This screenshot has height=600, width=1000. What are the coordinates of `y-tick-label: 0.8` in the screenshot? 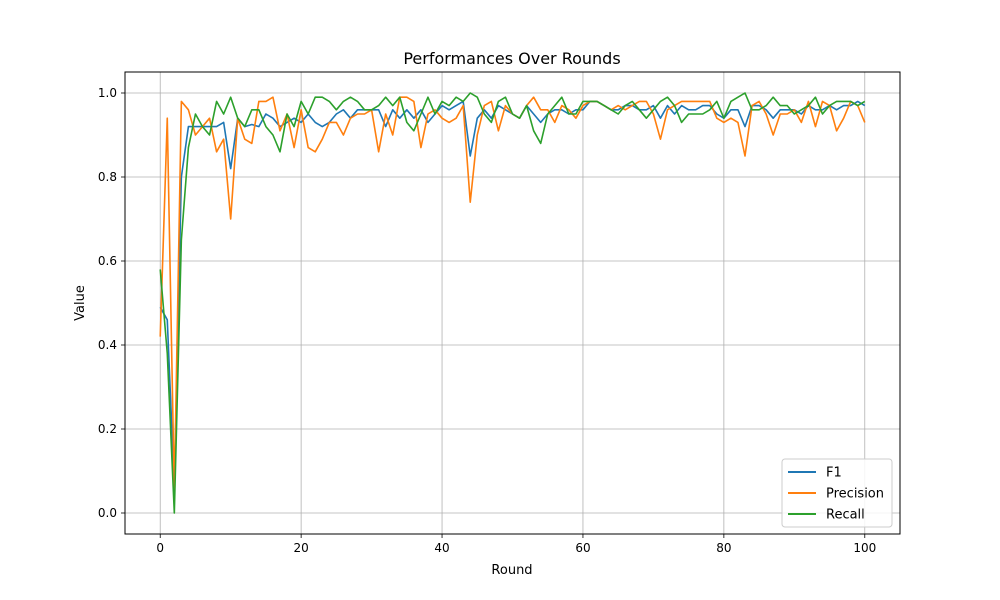 It's located at (107, 177).